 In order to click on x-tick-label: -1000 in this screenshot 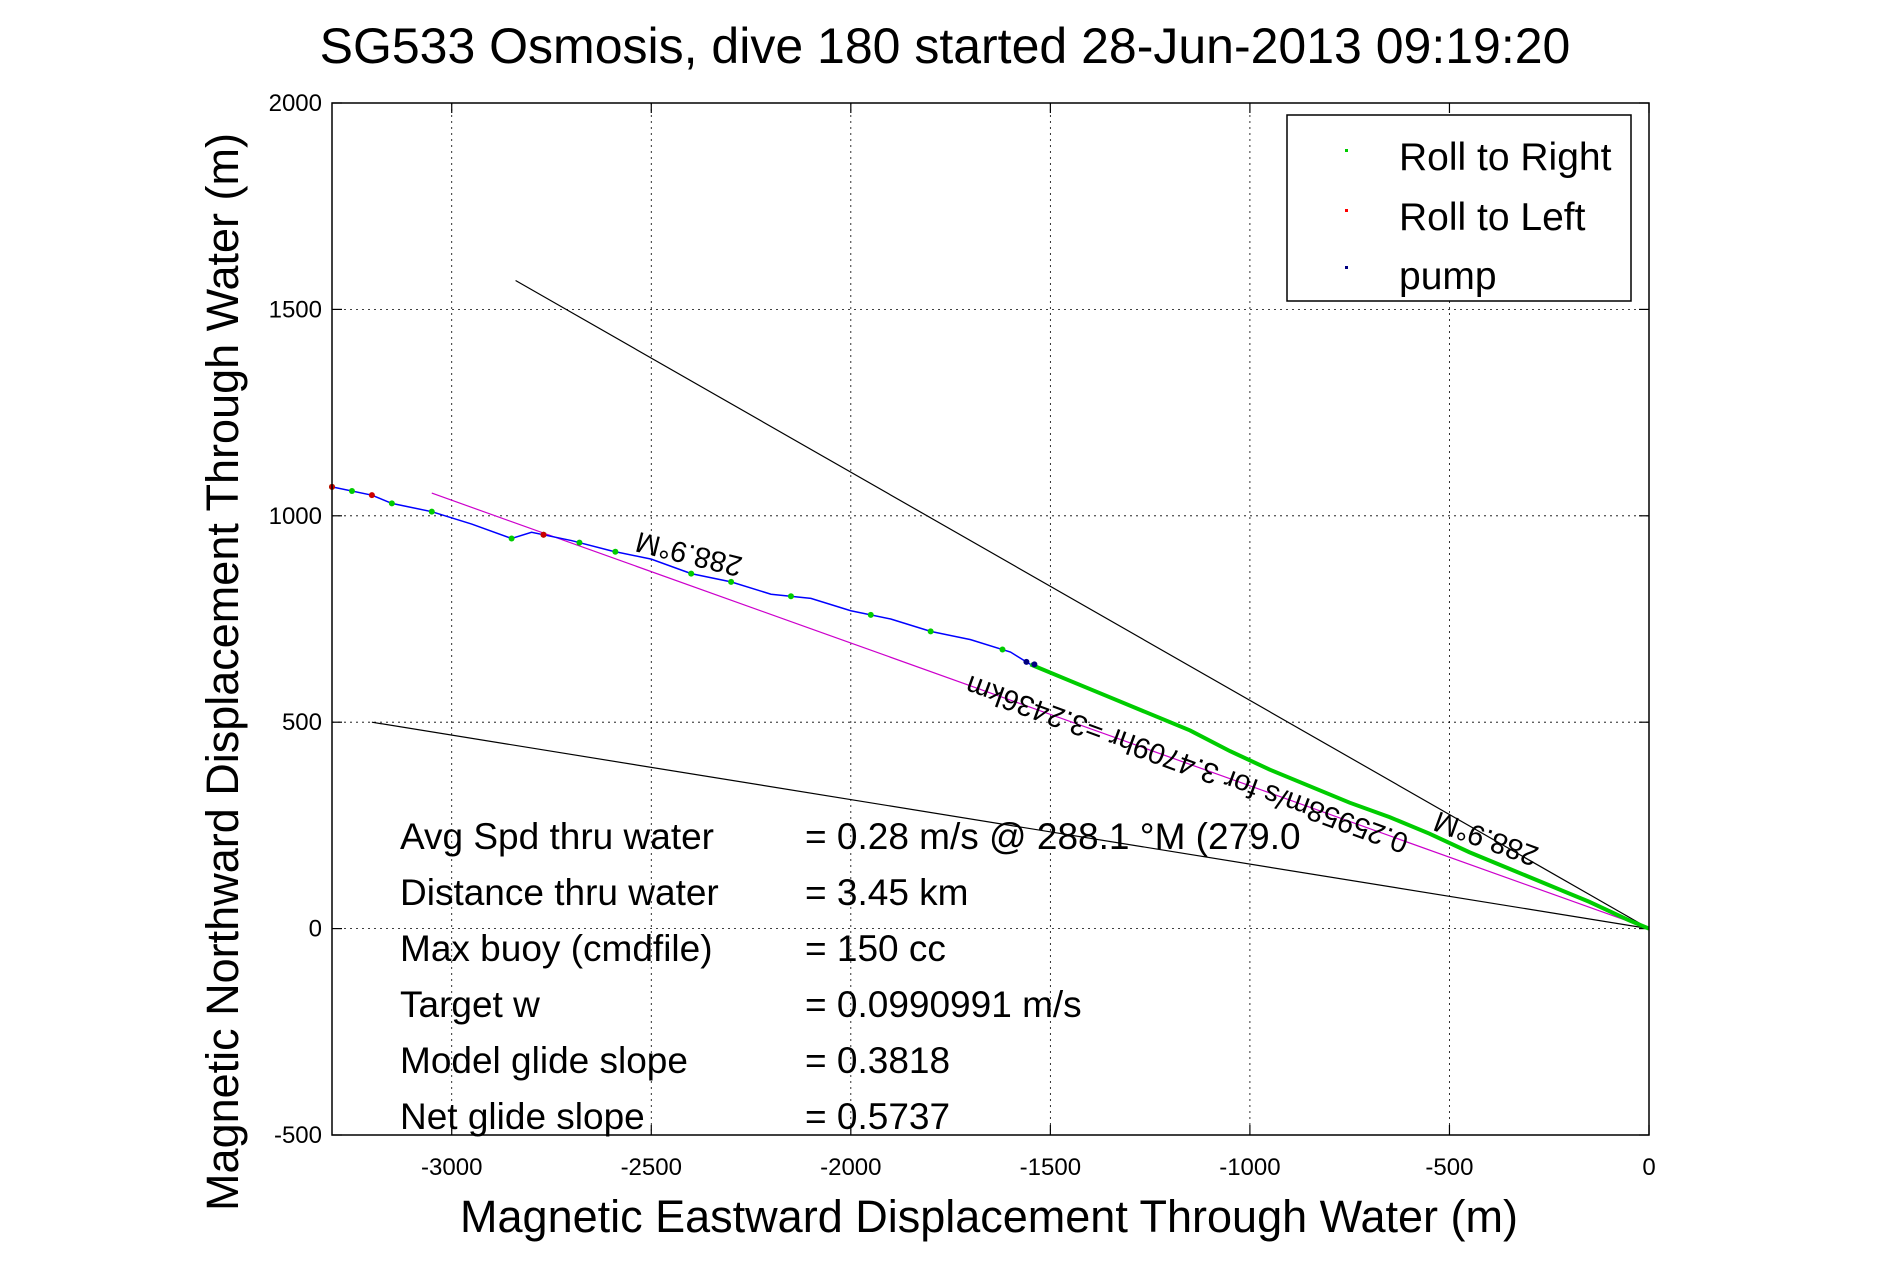, I will do `click(1249, 1167)`.